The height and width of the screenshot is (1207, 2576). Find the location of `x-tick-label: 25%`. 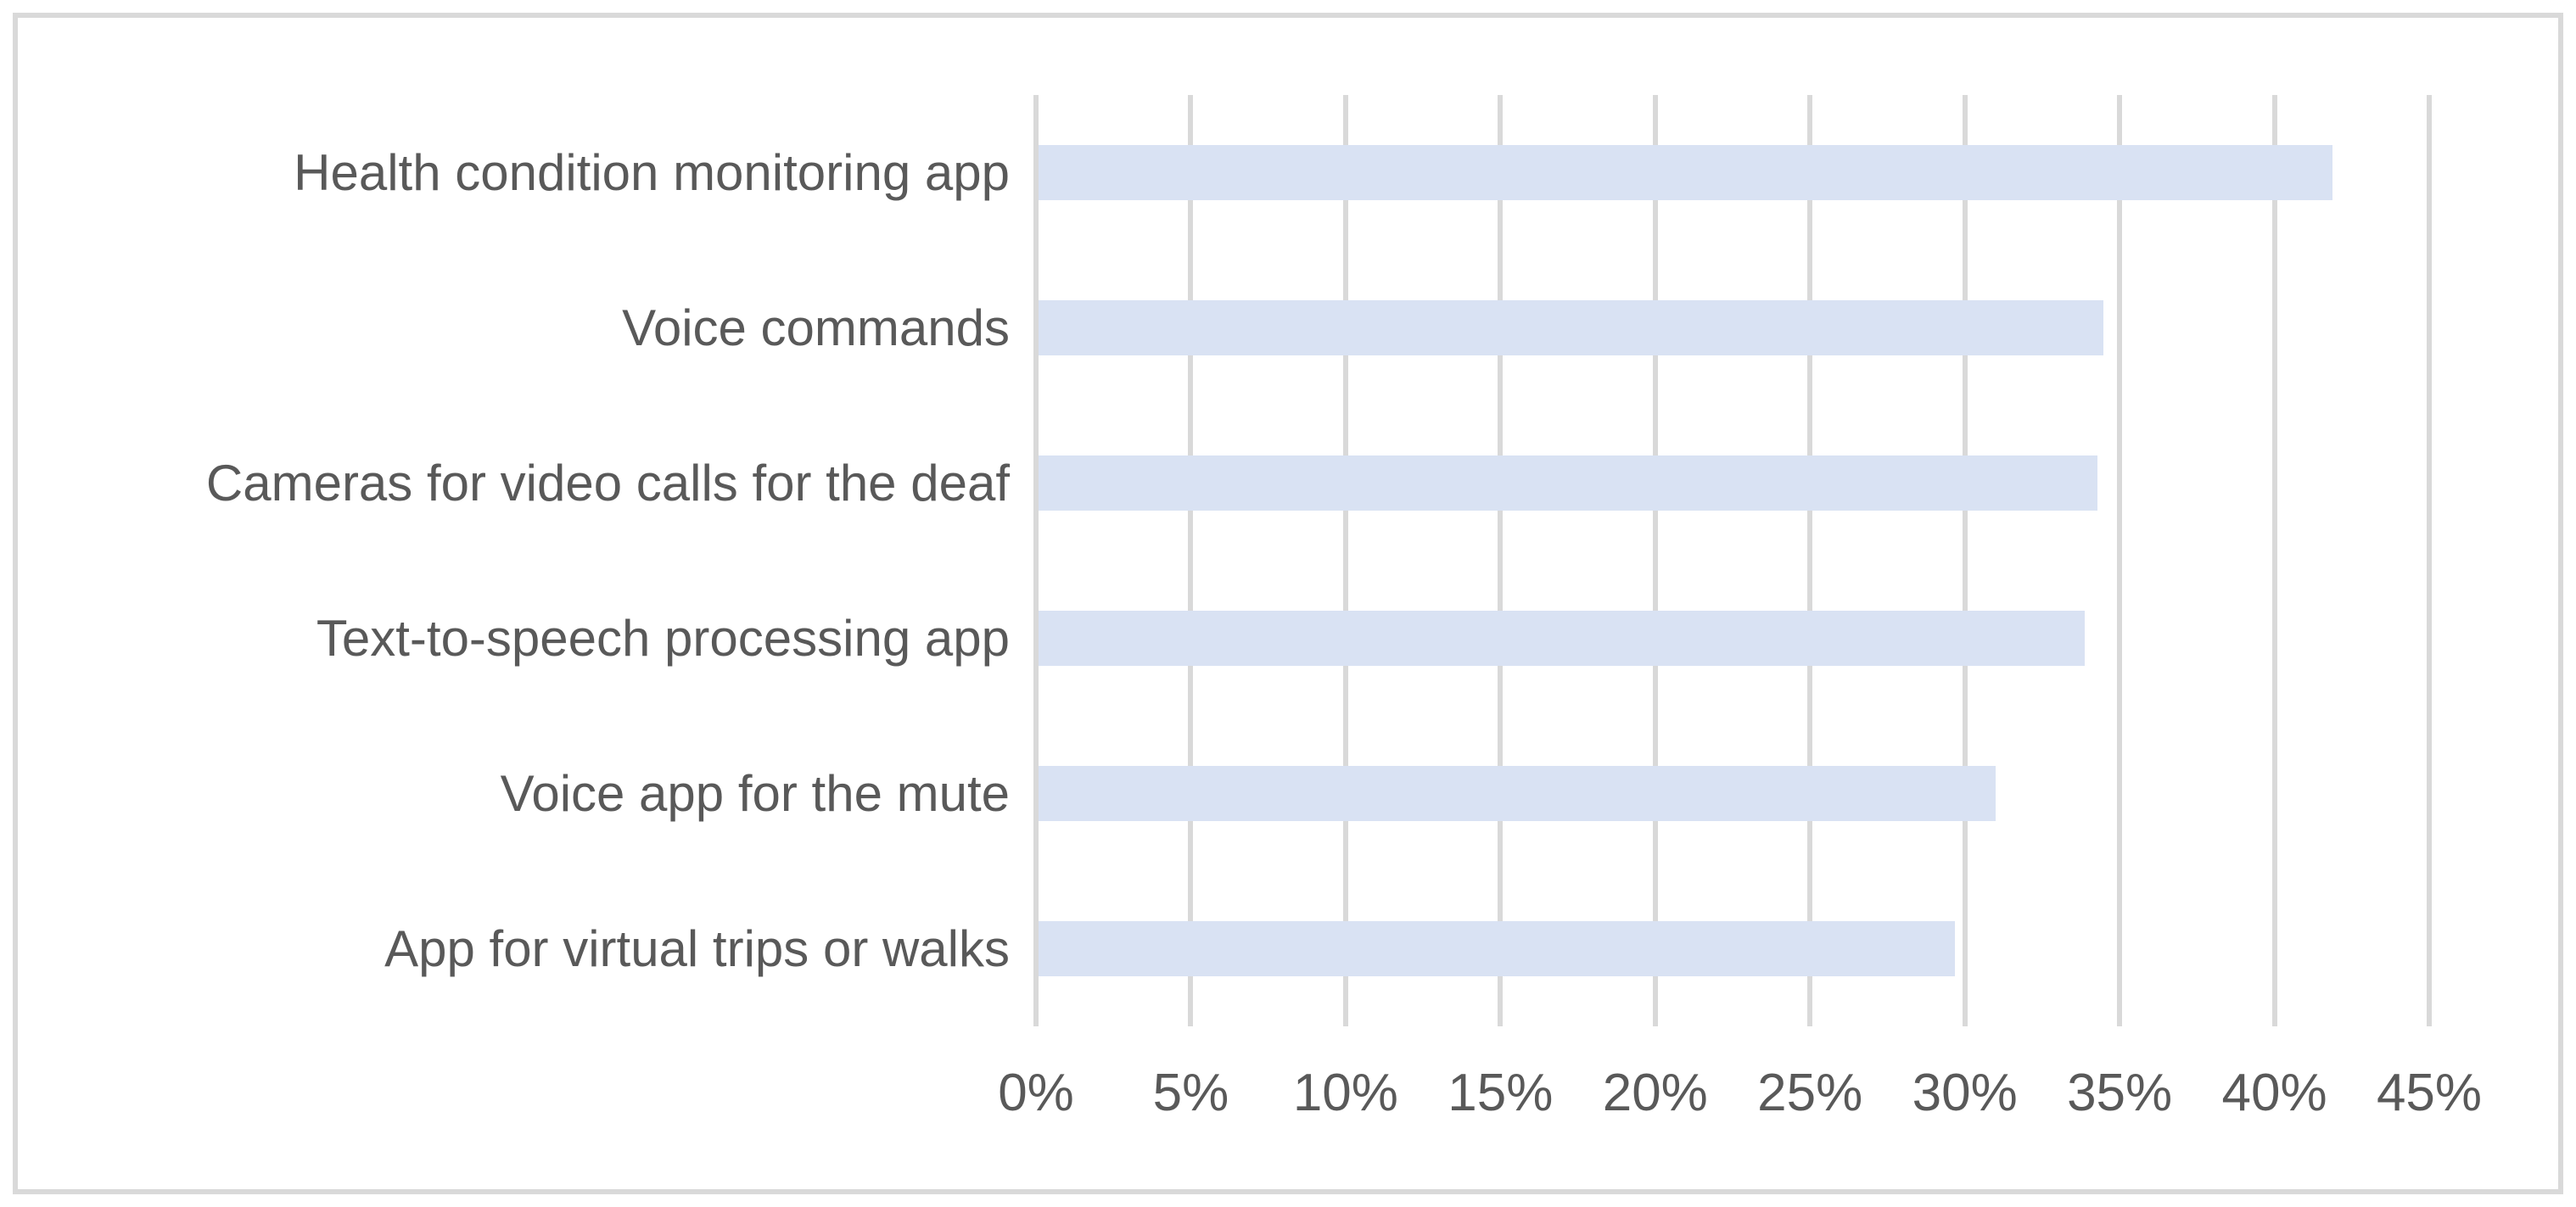

x-tick-label: 25% is located at coordinates (1810, 1093).